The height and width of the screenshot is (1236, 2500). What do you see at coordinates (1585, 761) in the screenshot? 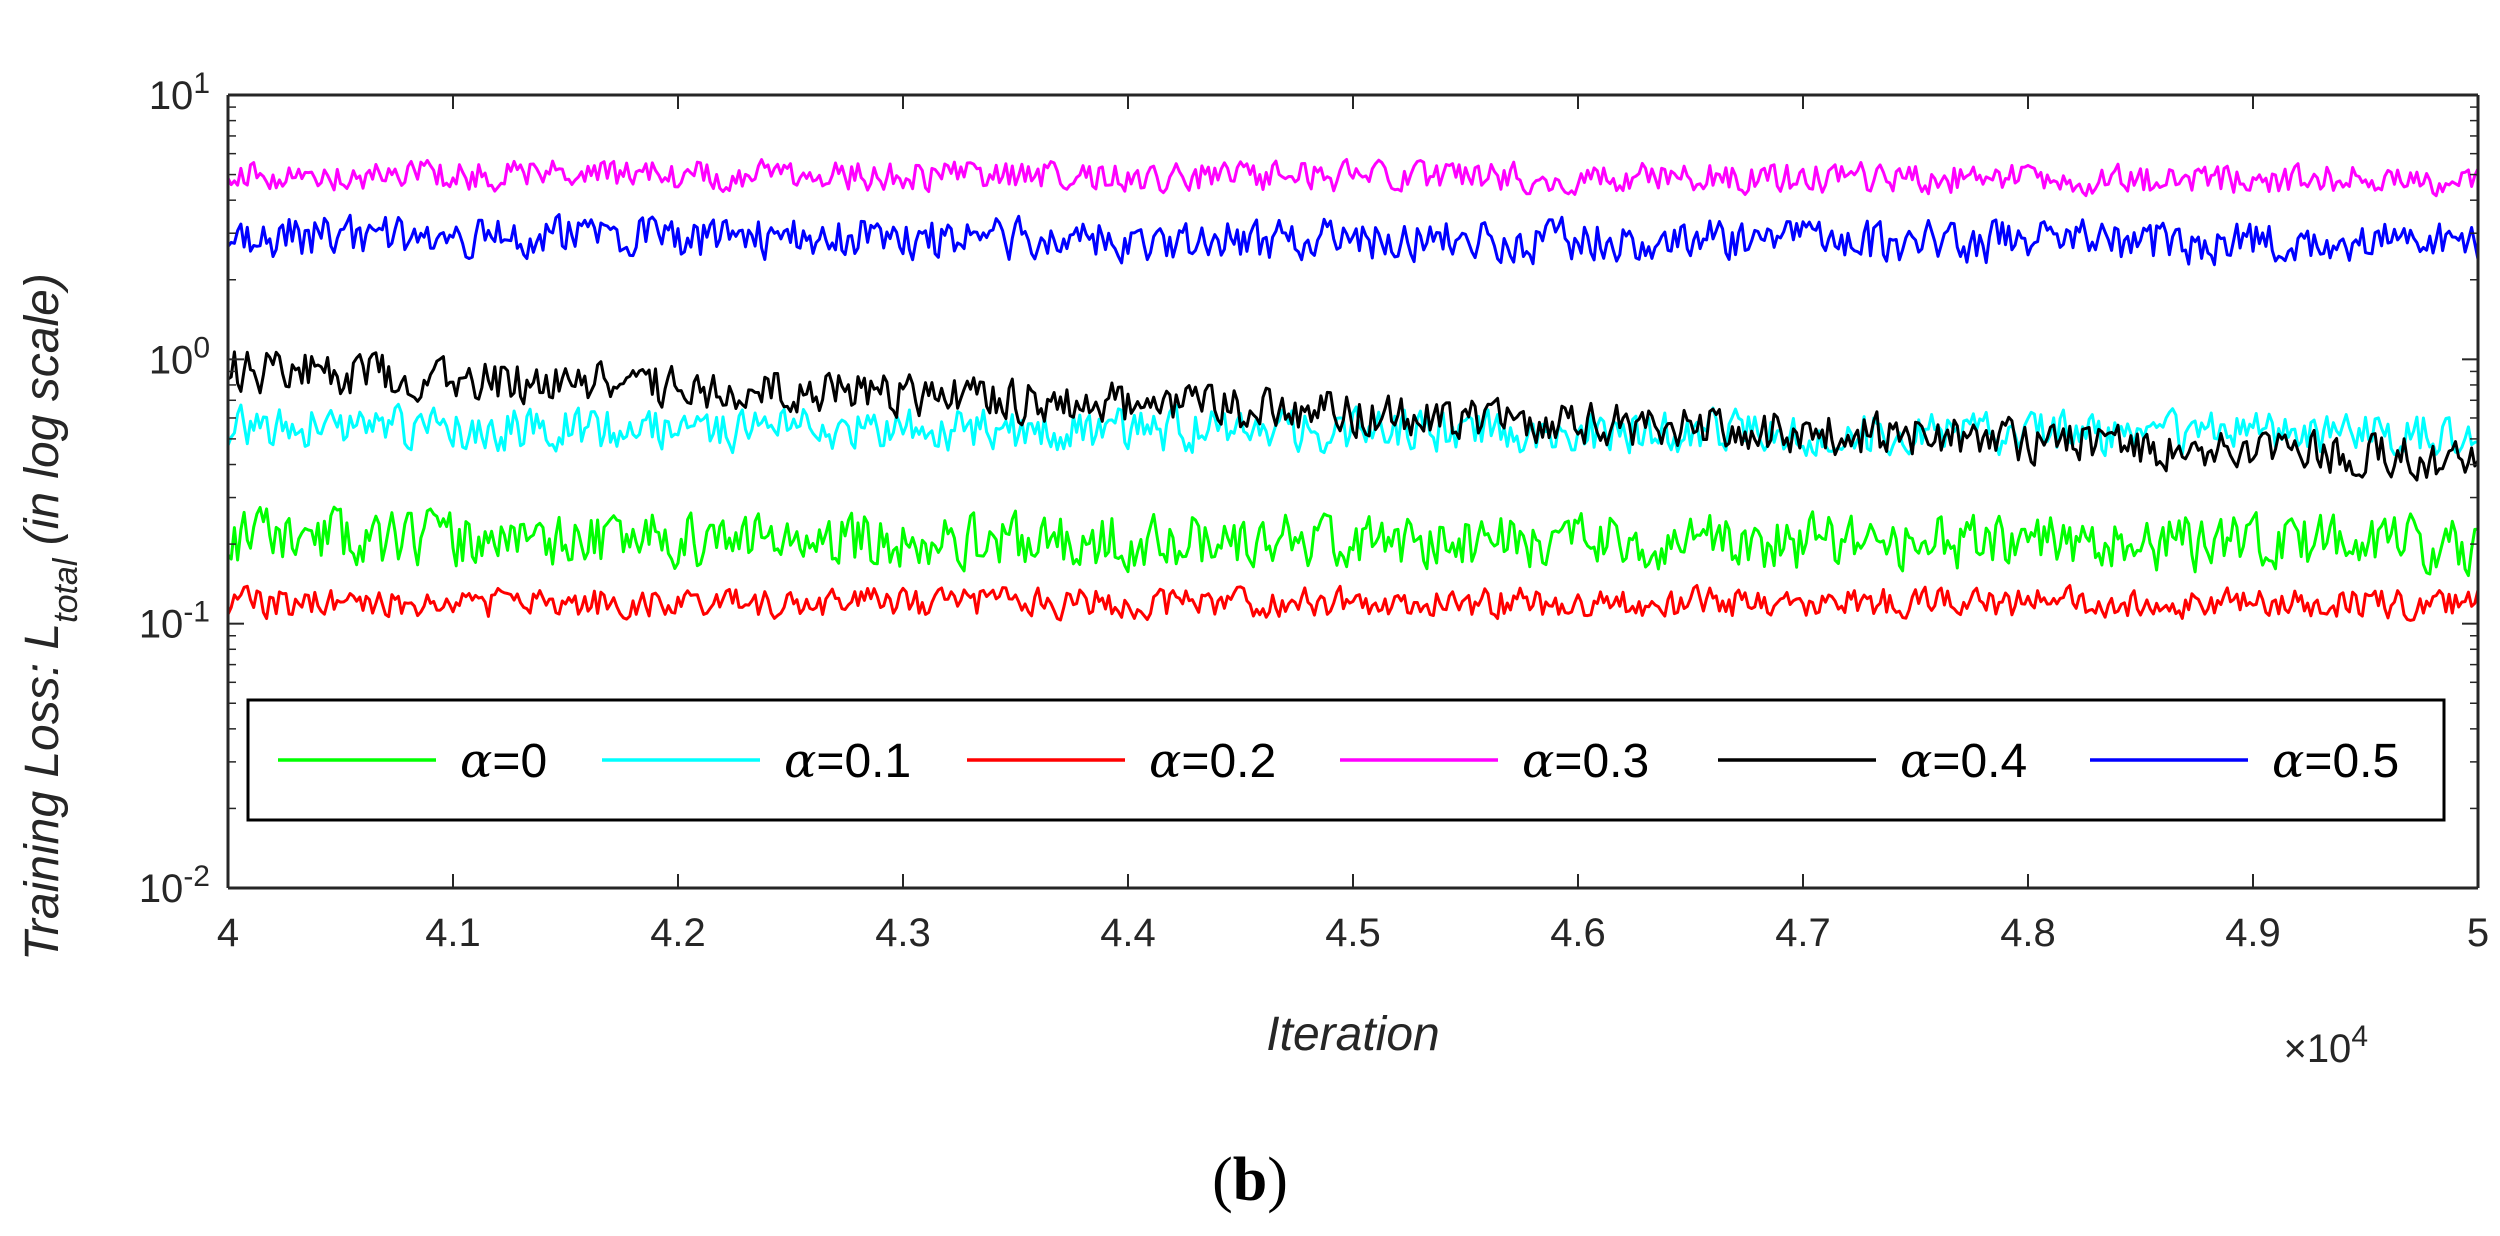
I see `legend-label: α=0.3` at bounding box center [1585, 761].